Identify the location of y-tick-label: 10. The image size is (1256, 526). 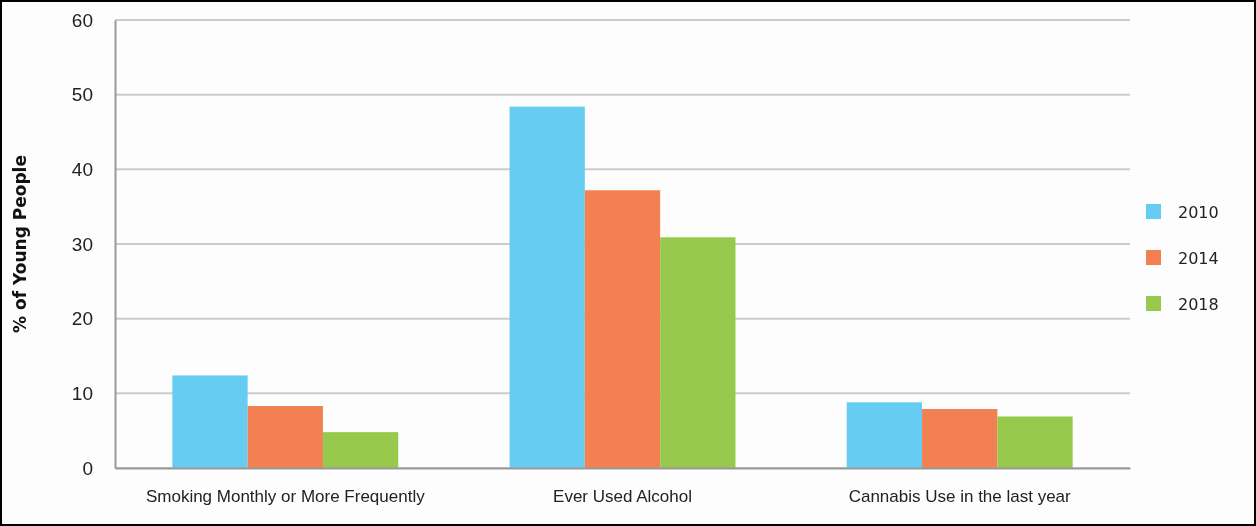
(82, 393).